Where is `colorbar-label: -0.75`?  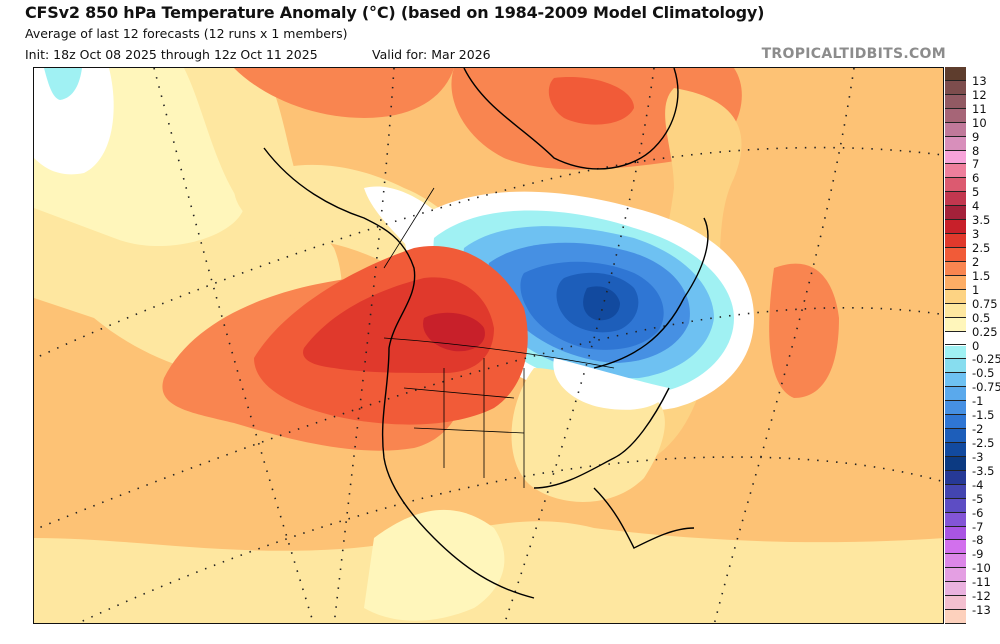 colorbar-label: -0.75 is located at coordinates (986, 387).